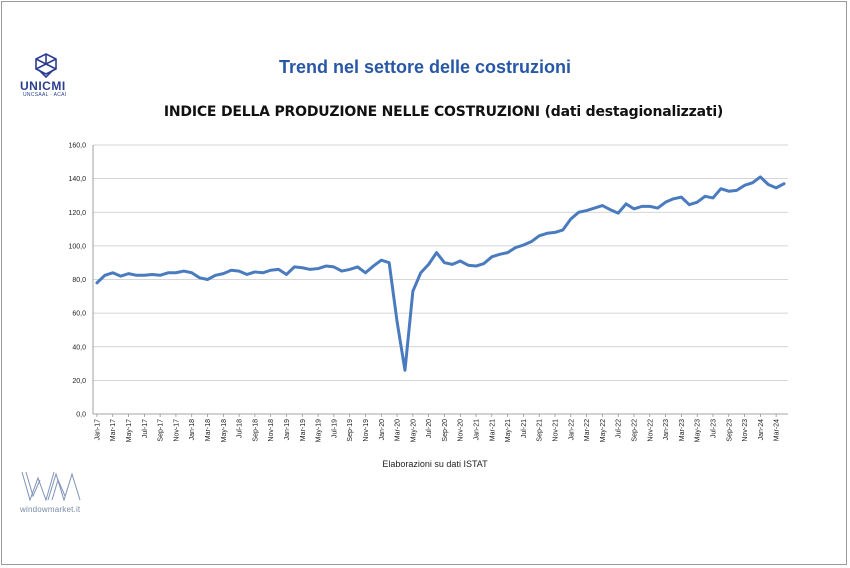 The width and height of the screenshot is (850, 568). What do you see at coordinates (255, 430) in the screenshot?
I see `x-tick-label: Sep-18` at bounding box center [255, 430].